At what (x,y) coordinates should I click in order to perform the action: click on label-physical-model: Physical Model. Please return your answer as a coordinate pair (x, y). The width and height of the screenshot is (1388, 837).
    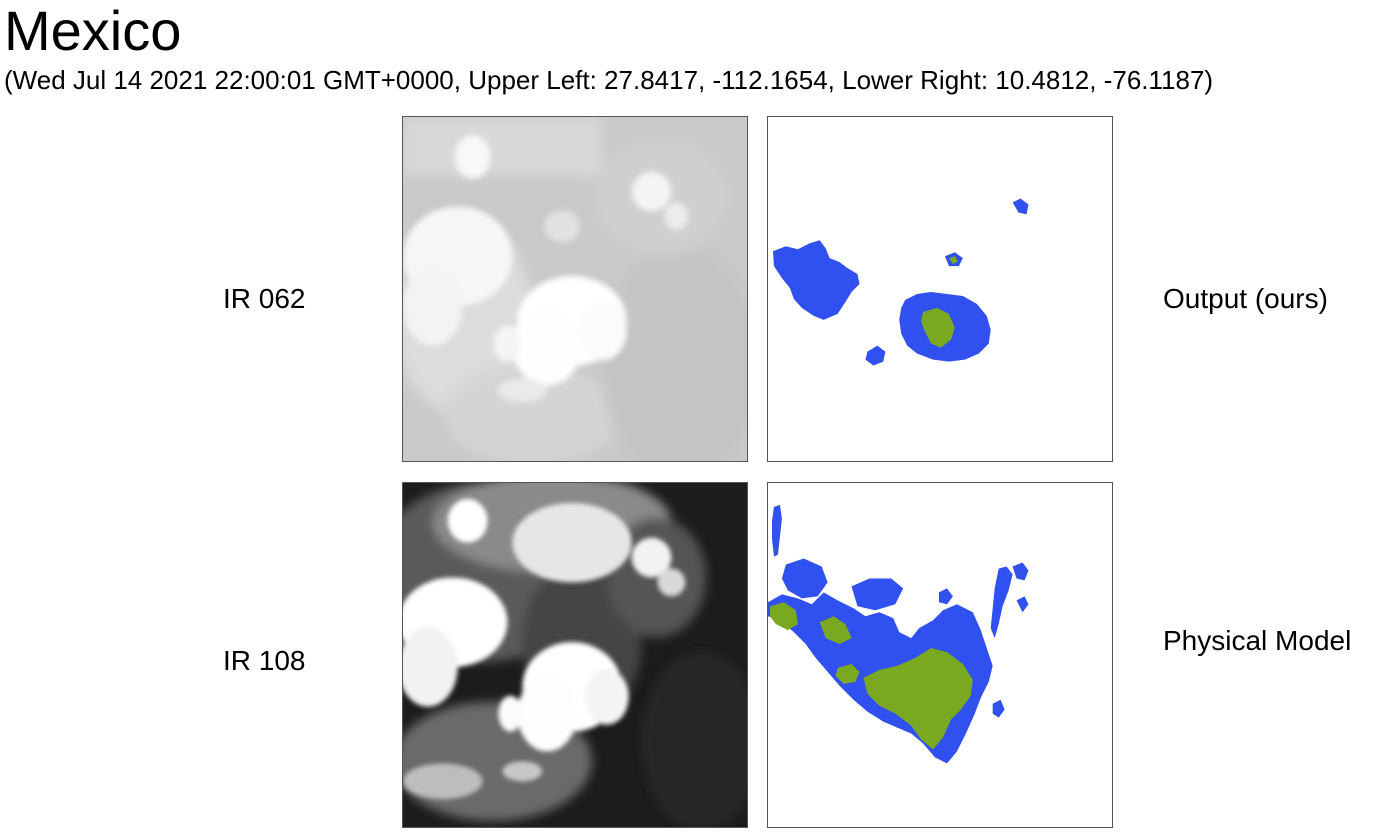
    Looking at the image, I should click on (1257, 640).